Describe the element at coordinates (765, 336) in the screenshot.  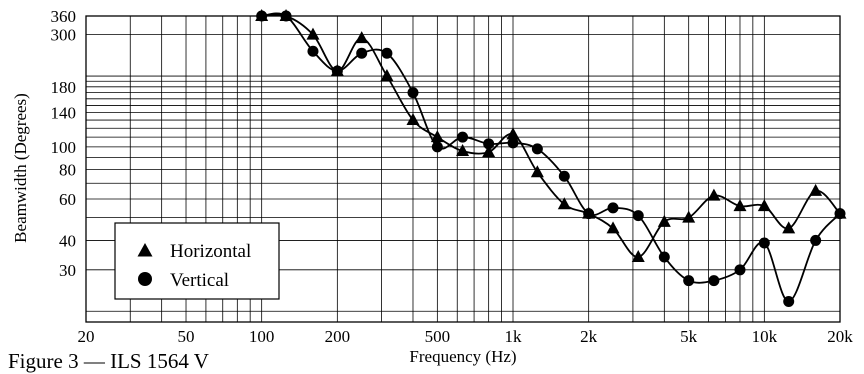
I see `x-tick-label: 10k` at that location.